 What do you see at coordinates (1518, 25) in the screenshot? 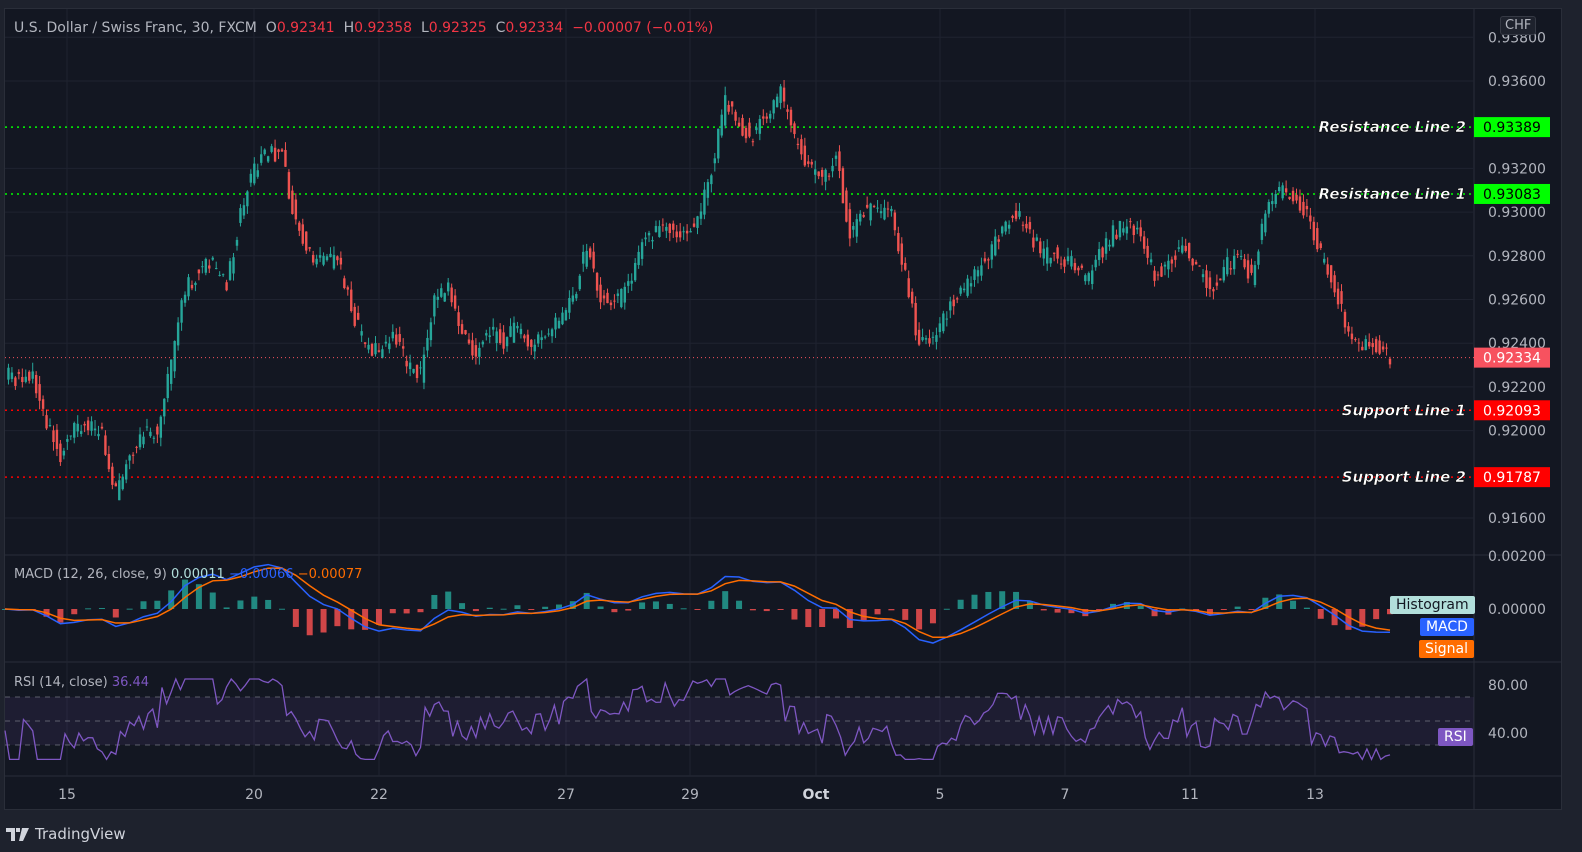
I see `currency-button: CHF` at bounding box center [1518, 25].